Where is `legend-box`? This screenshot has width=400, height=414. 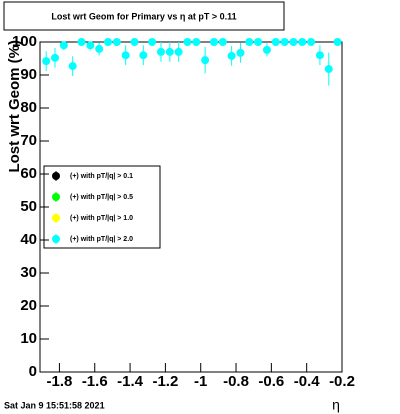
legend-box is located at coordinates (102, 207).